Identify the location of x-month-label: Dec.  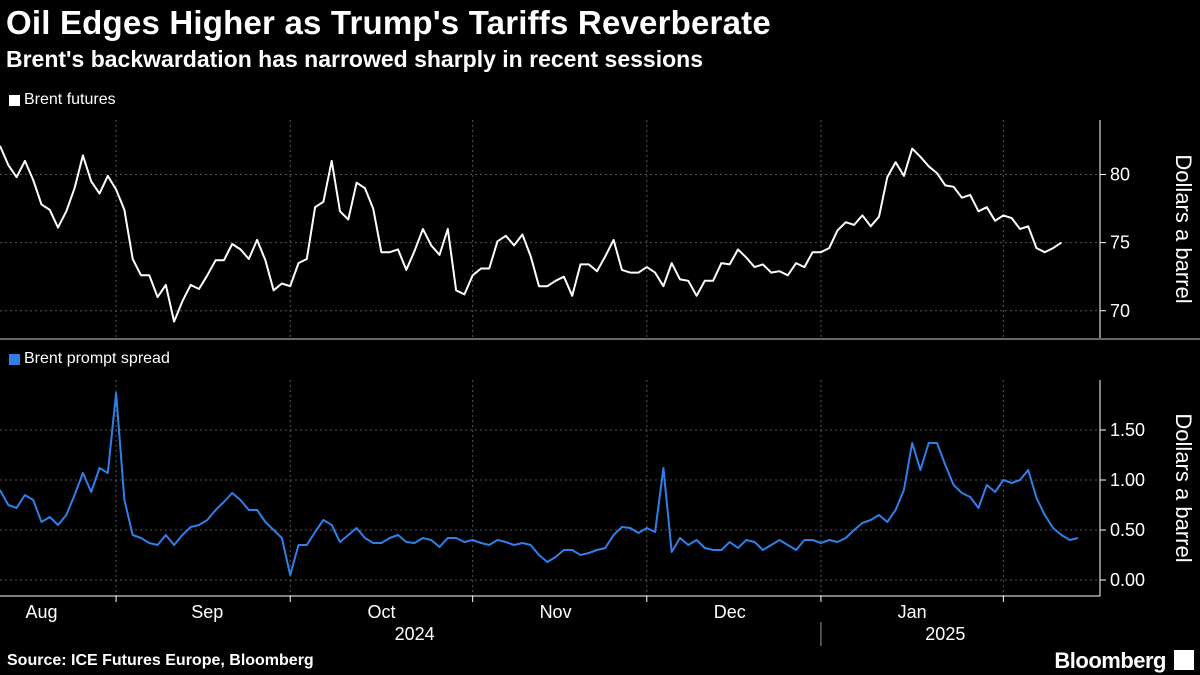
(730, 612).